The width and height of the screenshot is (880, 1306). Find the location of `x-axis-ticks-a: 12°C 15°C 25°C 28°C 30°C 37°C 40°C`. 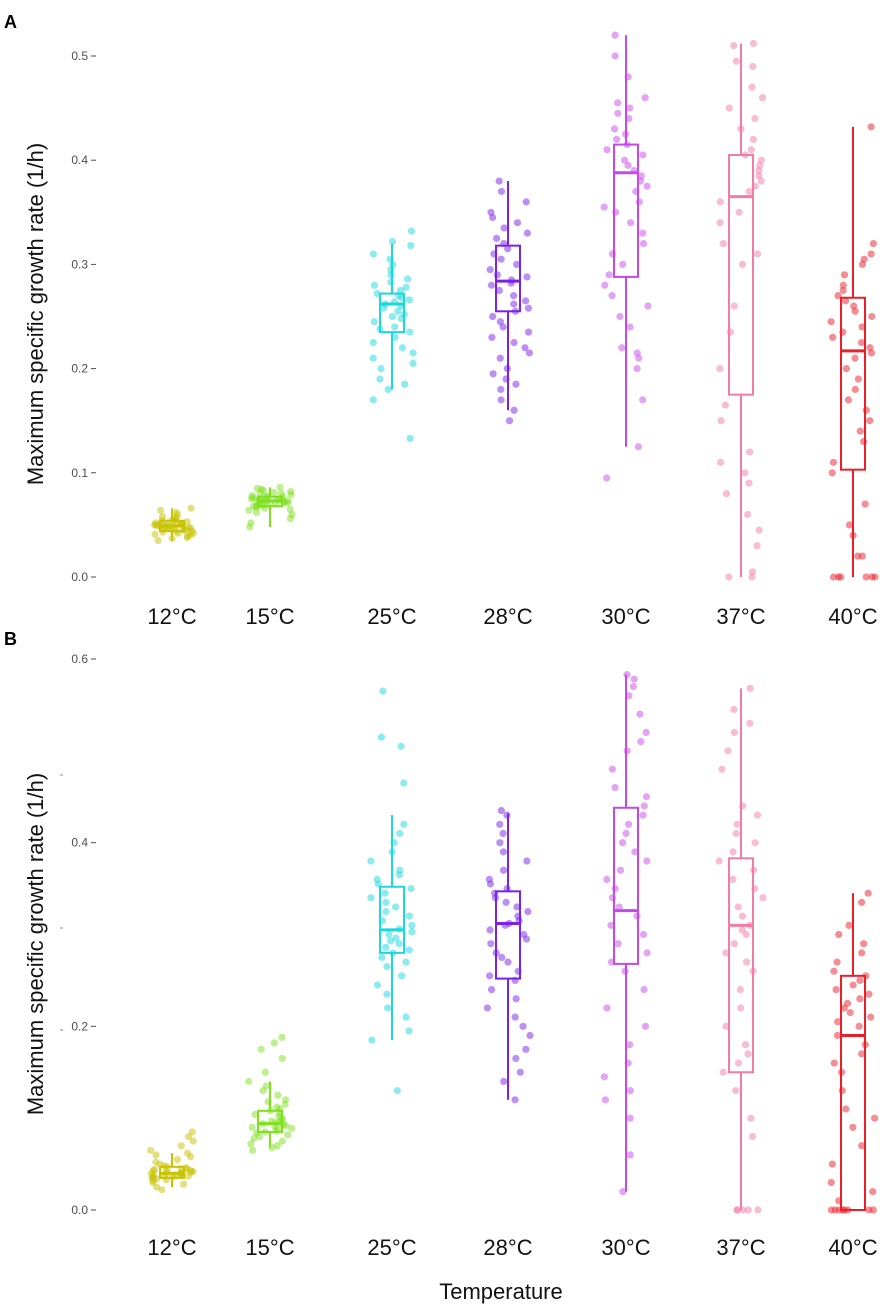

x-axis-ticks-a: 12°C 15°C 25°C 28°C 30°C 37°C 40°C is located at coordinates (512, 616).